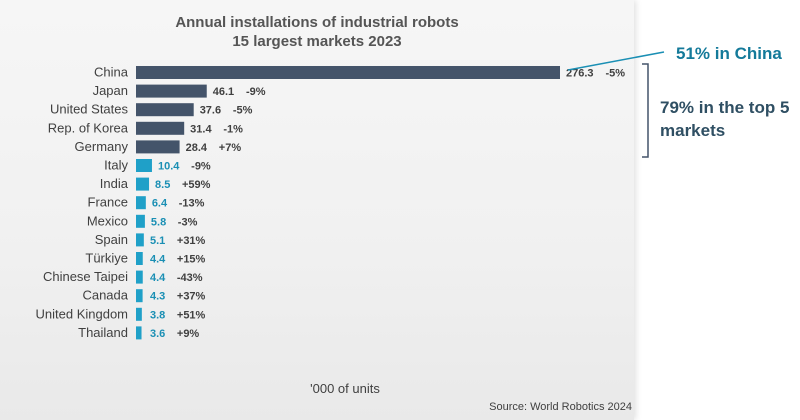 The width and height of the screenshot is (800, 420). Describe the element at coordinates (169, 167) in the screenshot. I see `value-label: 10.4` at that location.